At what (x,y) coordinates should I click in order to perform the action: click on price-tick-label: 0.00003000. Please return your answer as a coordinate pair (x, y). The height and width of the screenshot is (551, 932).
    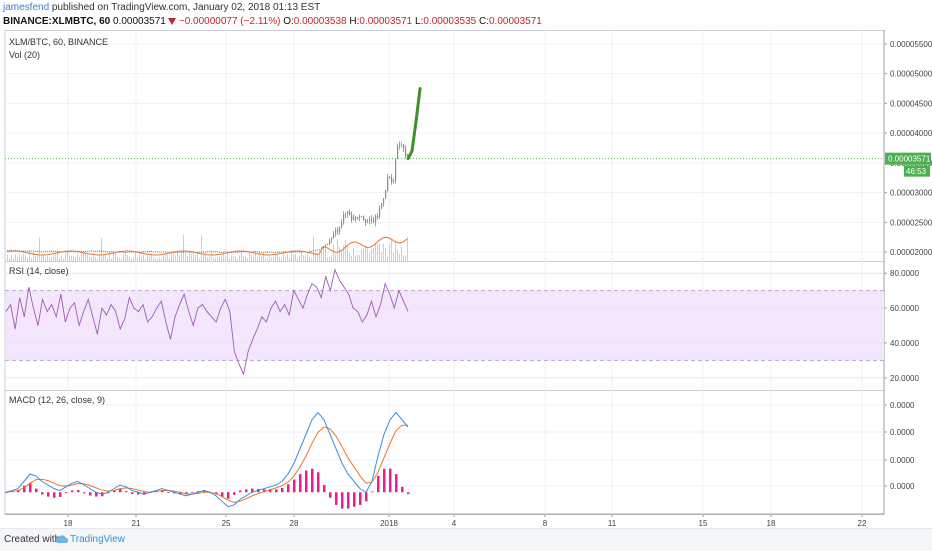
    Looking at the image, I should click on (911, 193).